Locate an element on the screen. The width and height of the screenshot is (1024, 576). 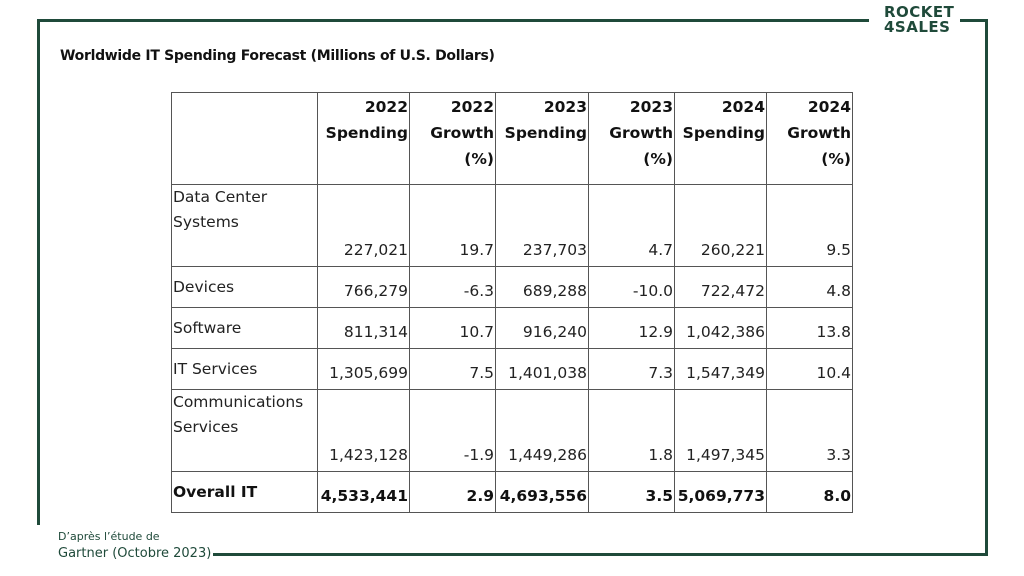
table-cell: 4,693,556 is located at coordinates (542, 492).